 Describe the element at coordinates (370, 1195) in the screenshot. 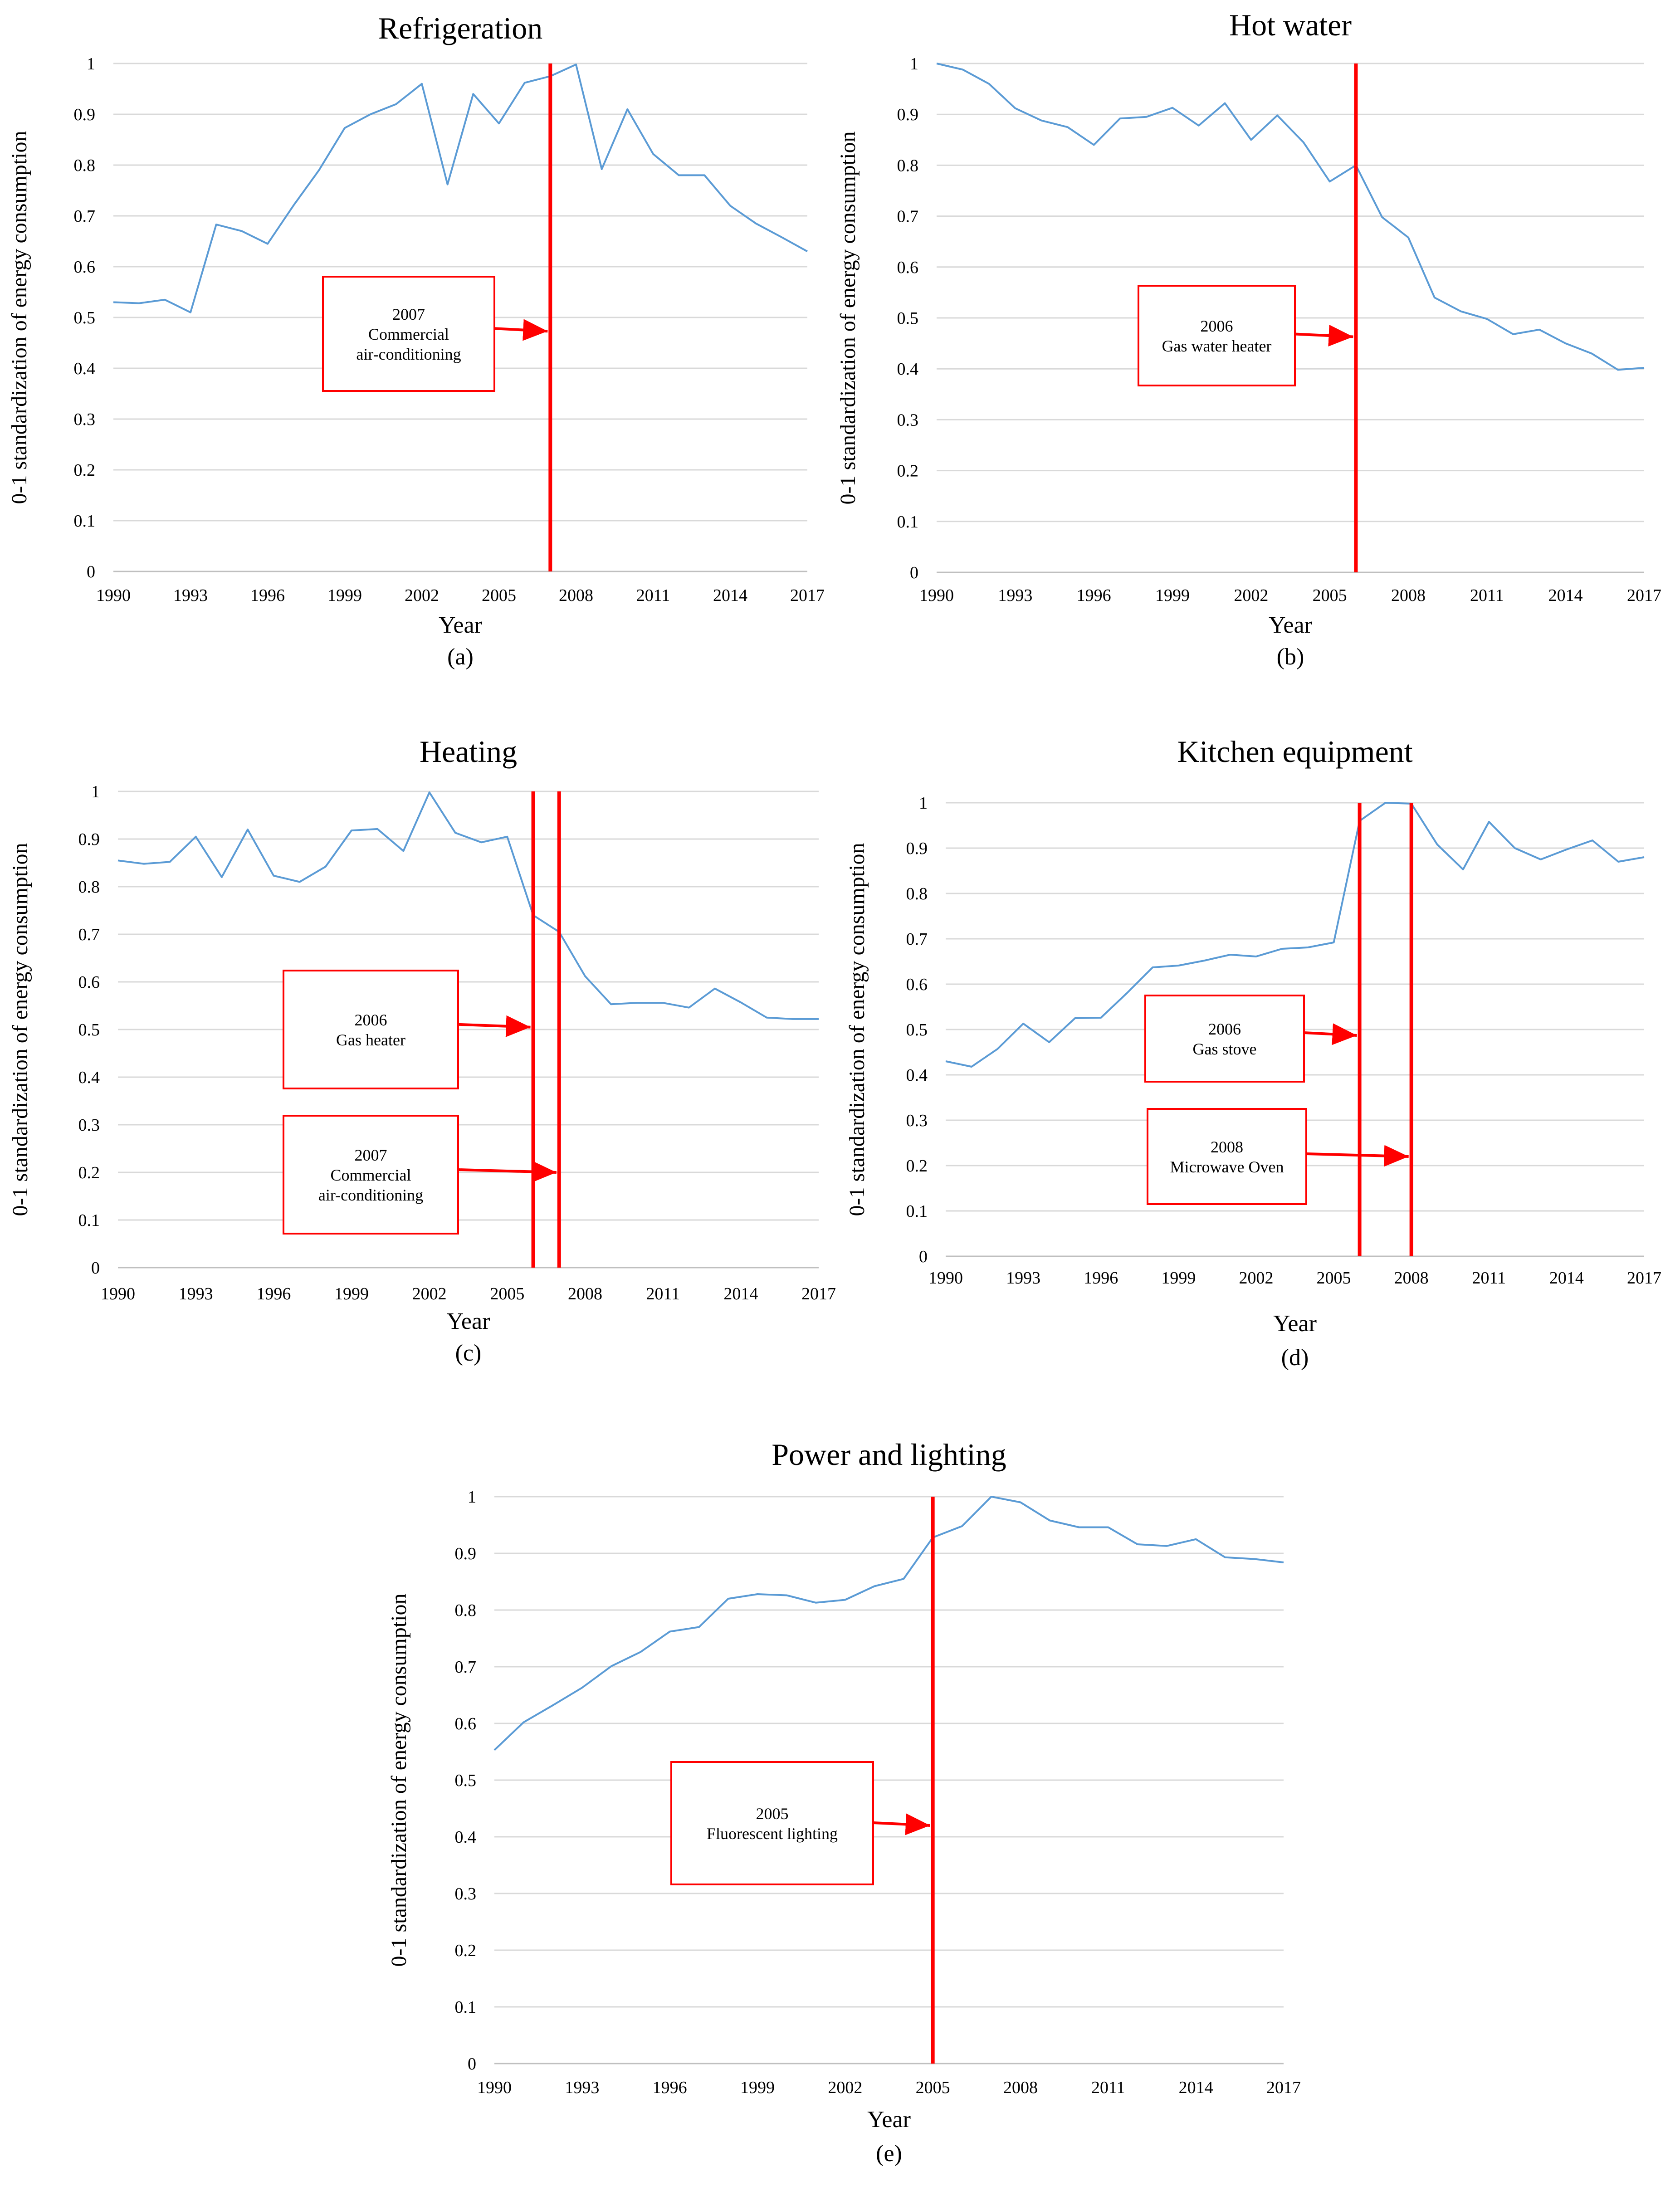

I see `annotation-text: air-conditioning` at that location.